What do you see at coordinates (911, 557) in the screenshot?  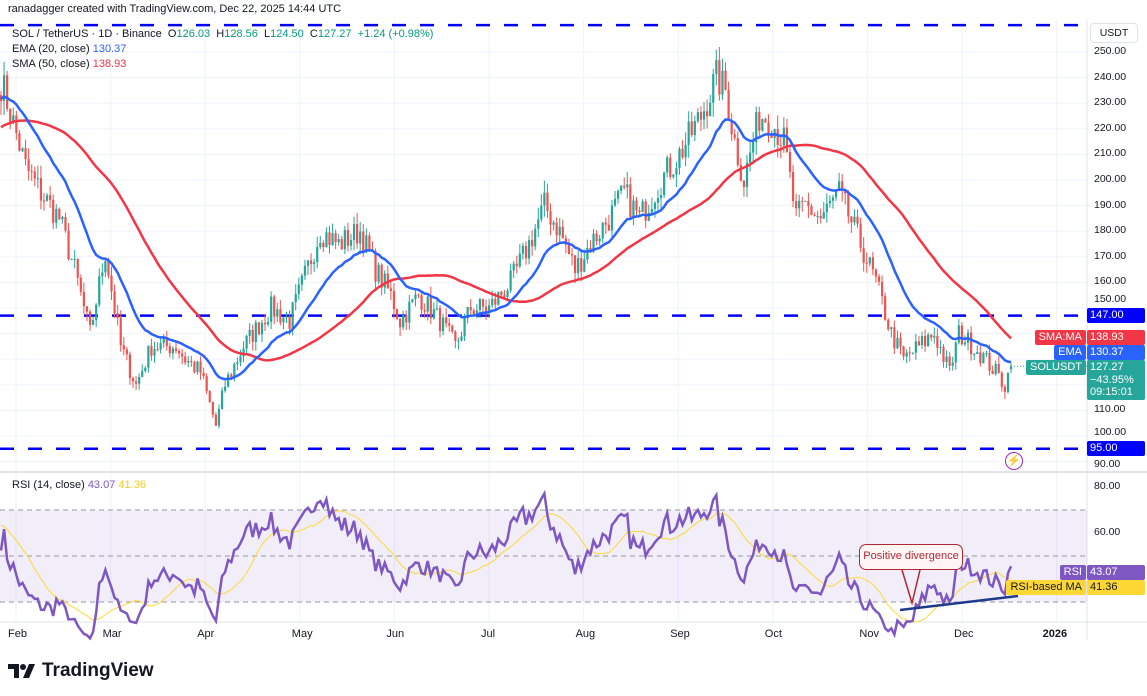 I see `positive-divergence-annotation: Positive divergence` at bounding box center [911, 557].